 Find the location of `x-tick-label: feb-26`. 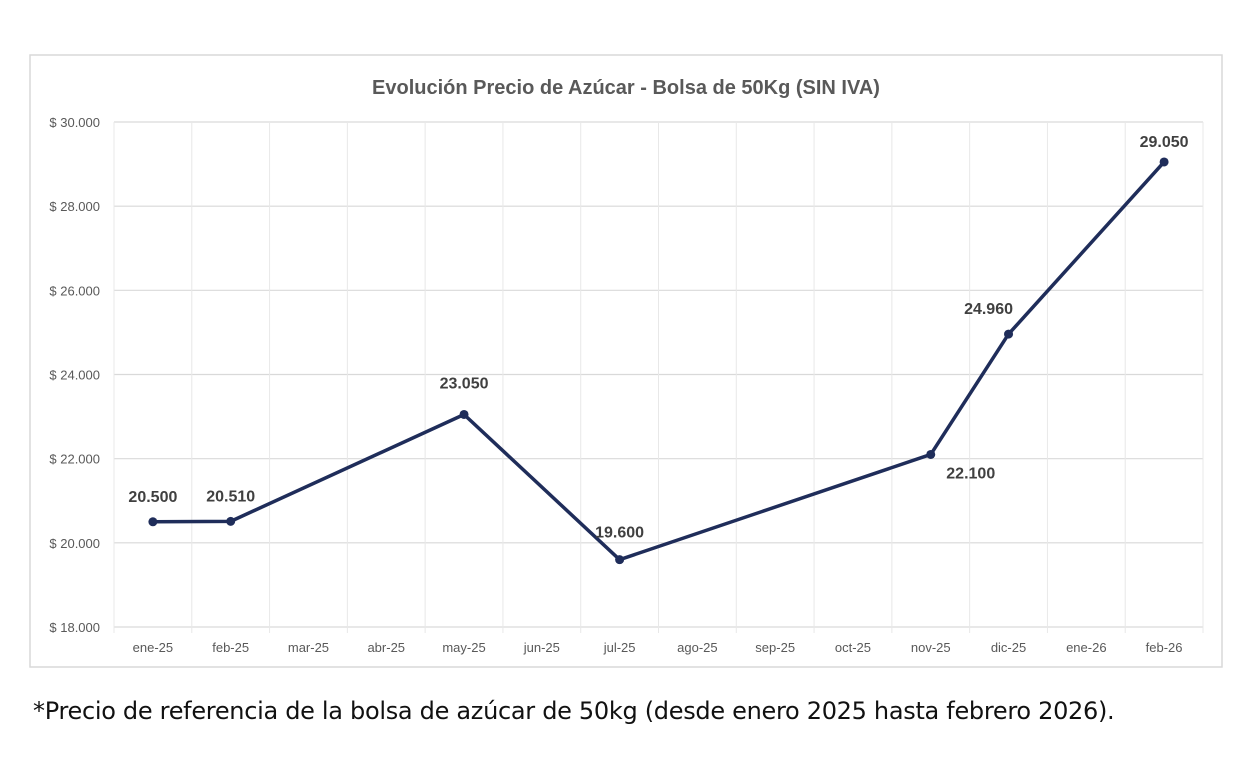

x-tick-label: feb-26 is located at coordinates (1164, 647).